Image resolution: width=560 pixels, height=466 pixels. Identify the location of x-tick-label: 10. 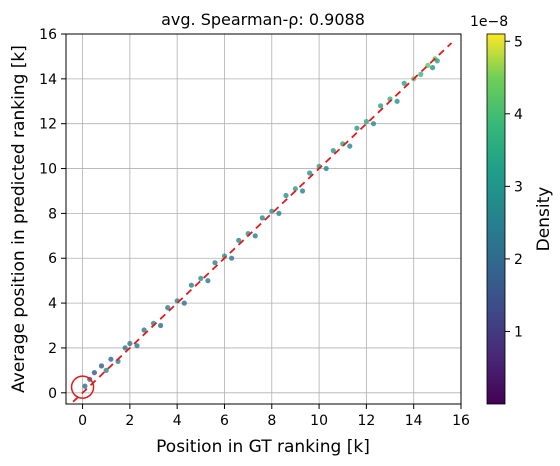
(319, 421).